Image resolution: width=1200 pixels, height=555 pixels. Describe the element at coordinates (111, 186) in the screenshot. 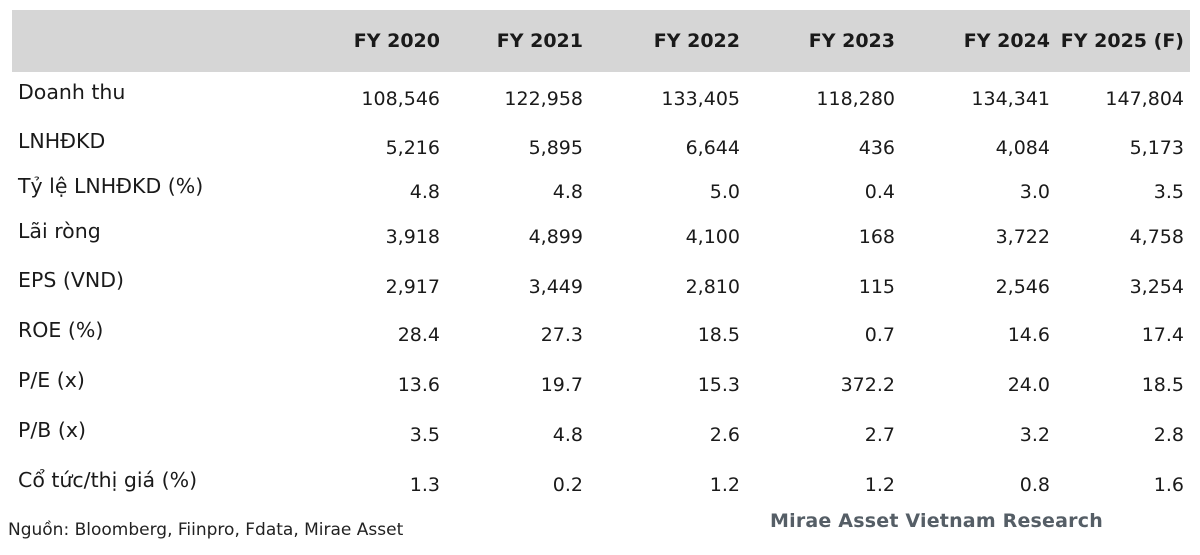

I see `row-label: Tỷ lệ LNHĐKD (%)` at that location.